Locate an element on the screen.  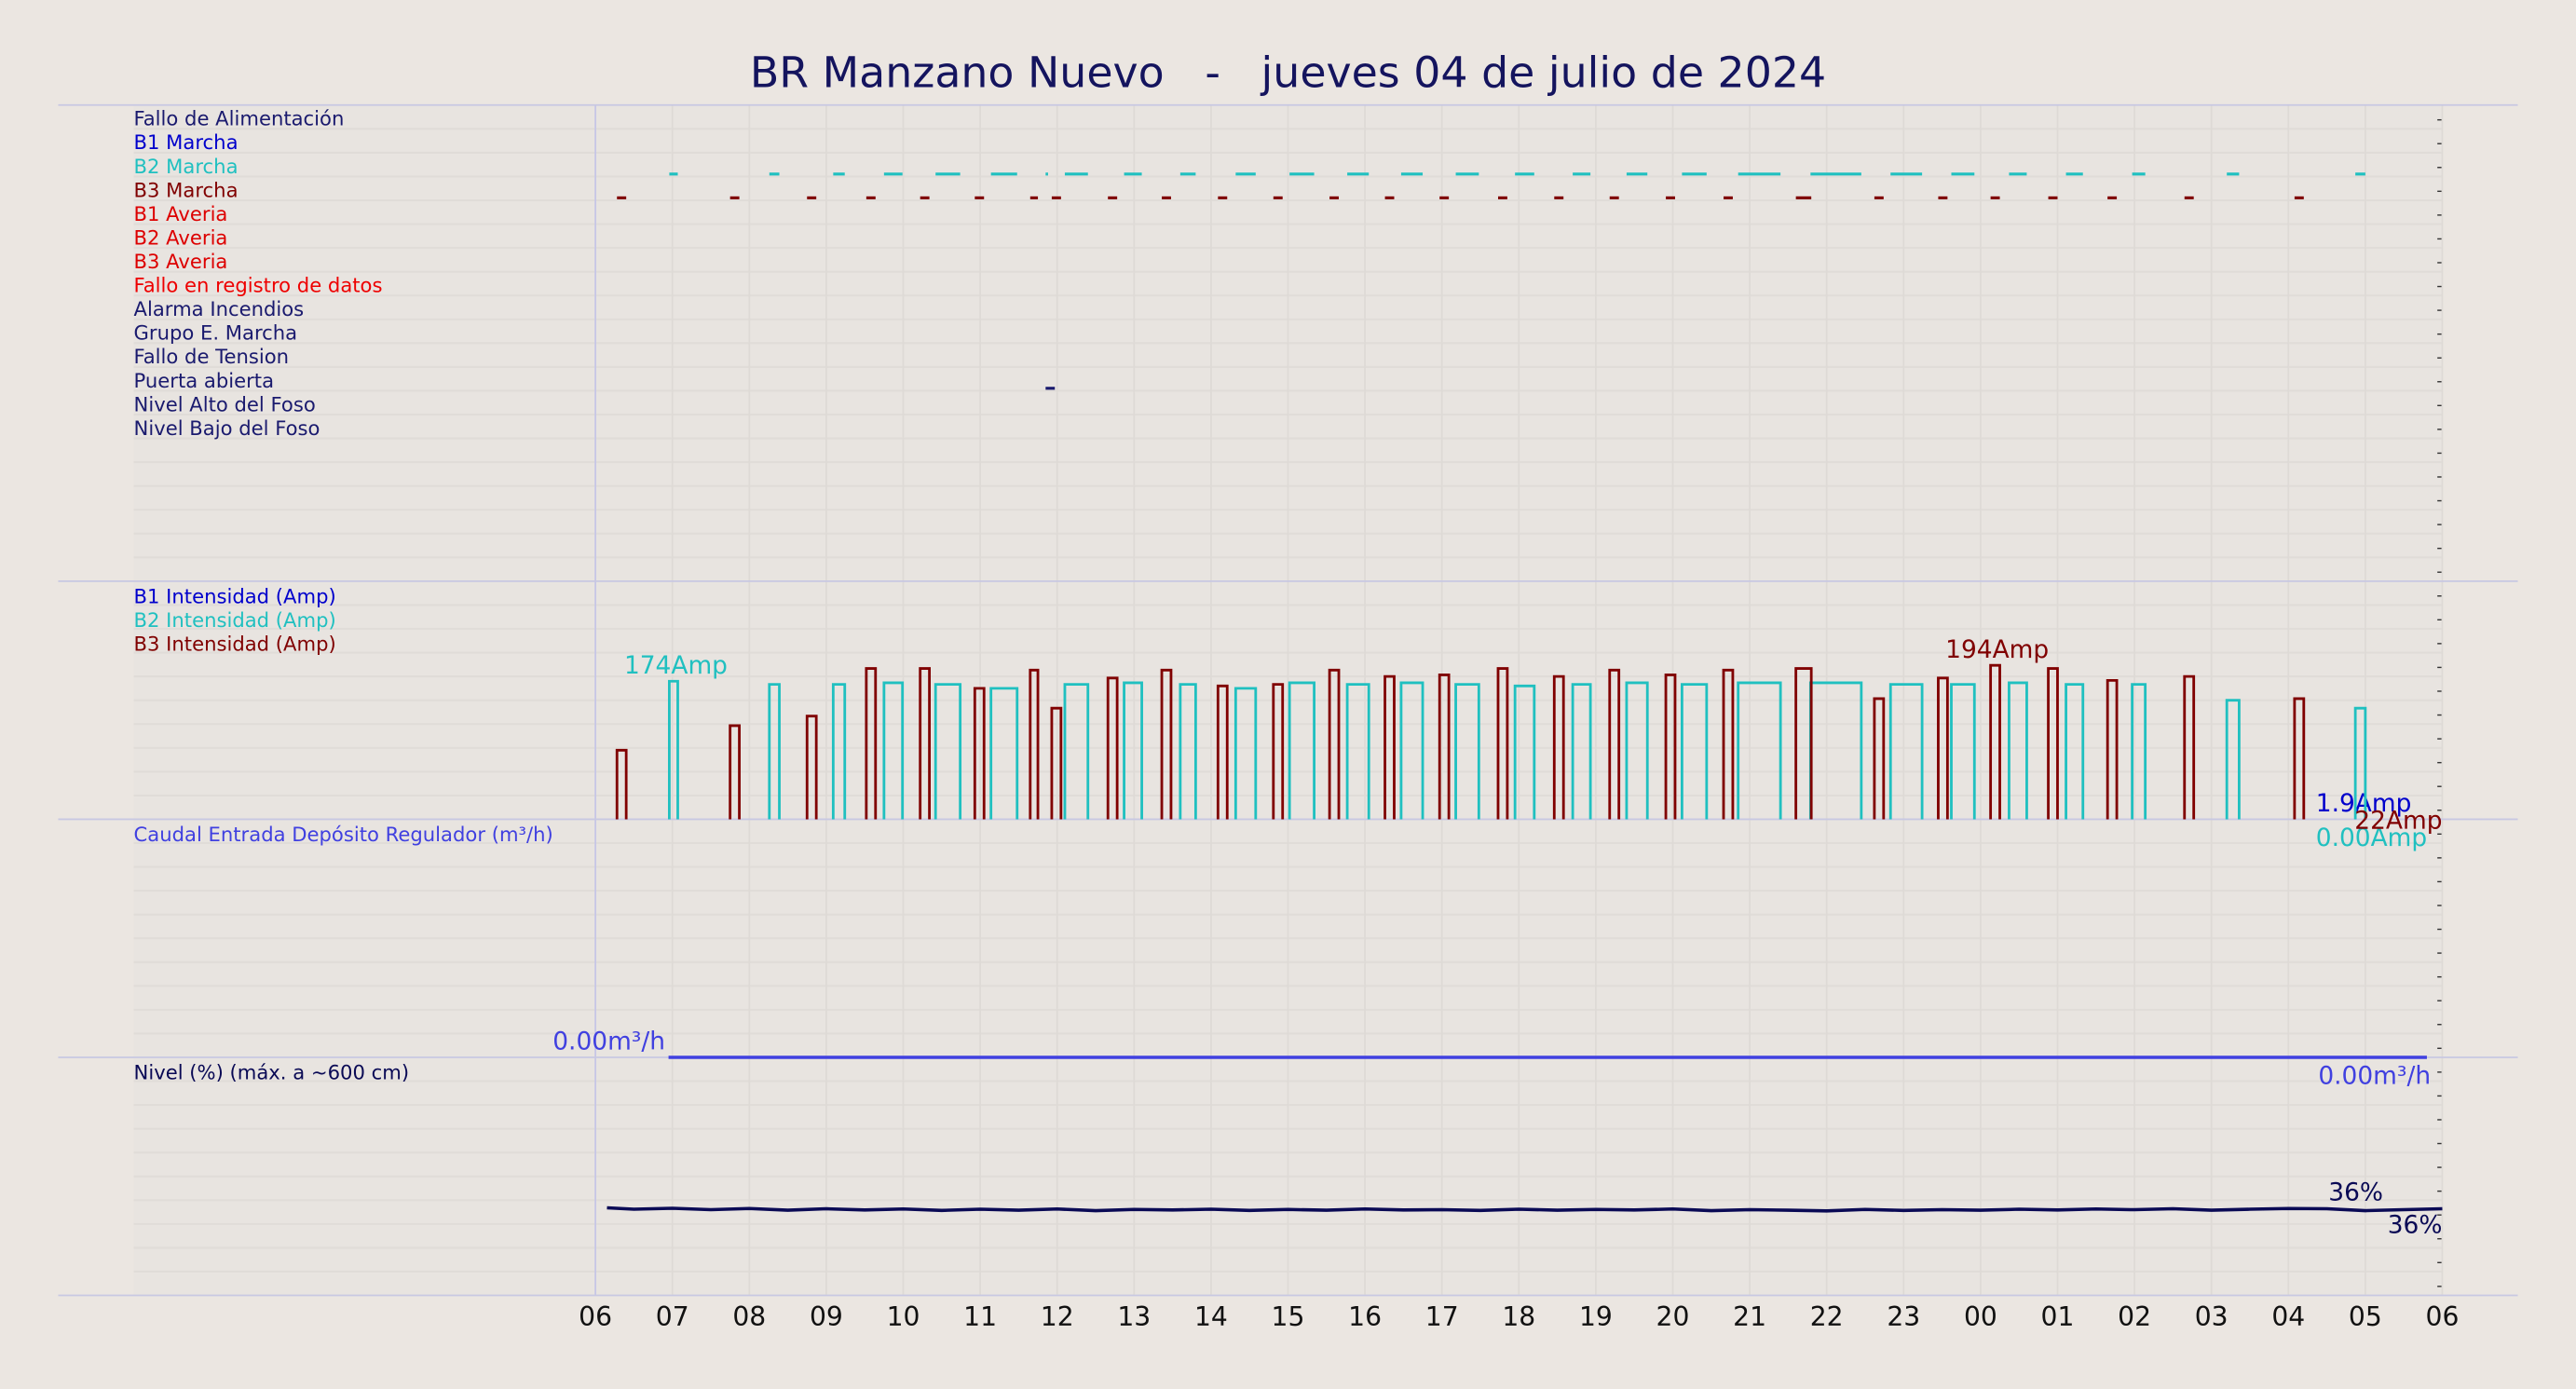
x-tick-label: 12 is located at coordinates (1057, 1316).